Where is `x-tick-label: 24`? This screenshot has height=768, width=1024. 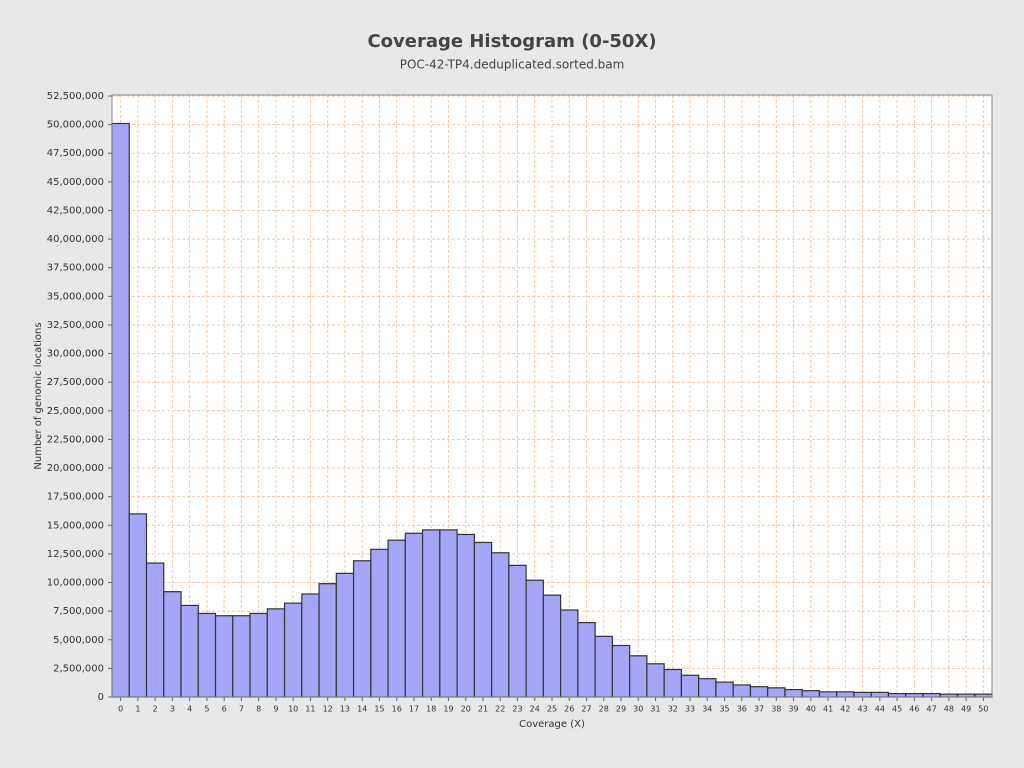 x-tick-label: 24 is located at coordinates (535, 709).